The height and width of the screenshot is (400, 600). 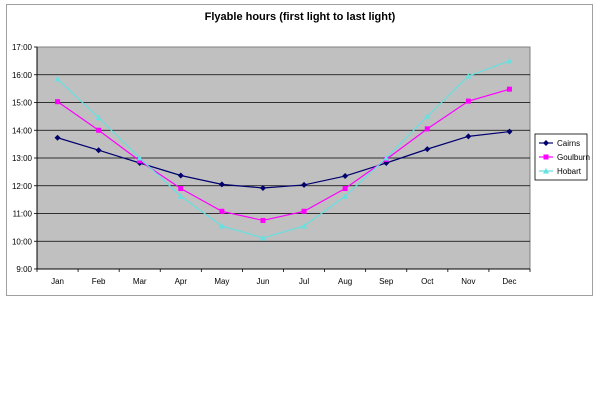 What do you see at coordinates (24, 269) in the screenshot?
I see `y-tick-label: 9:00` at bounding box center [24, 269].